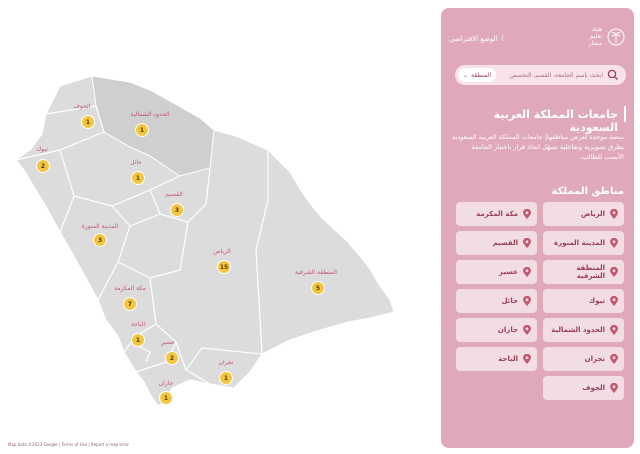 Image resolution: width=640 pixels, height=454 pixels. I want to click on top-bar: هيئة تعليم مسار ☾ الوضع الافتراضي, so click(537, 35).